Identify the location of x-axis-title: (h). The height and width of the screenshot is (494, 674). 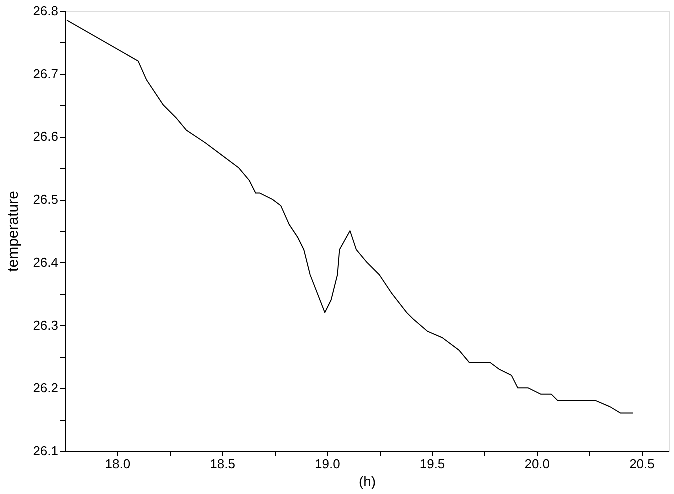
(367, 482).